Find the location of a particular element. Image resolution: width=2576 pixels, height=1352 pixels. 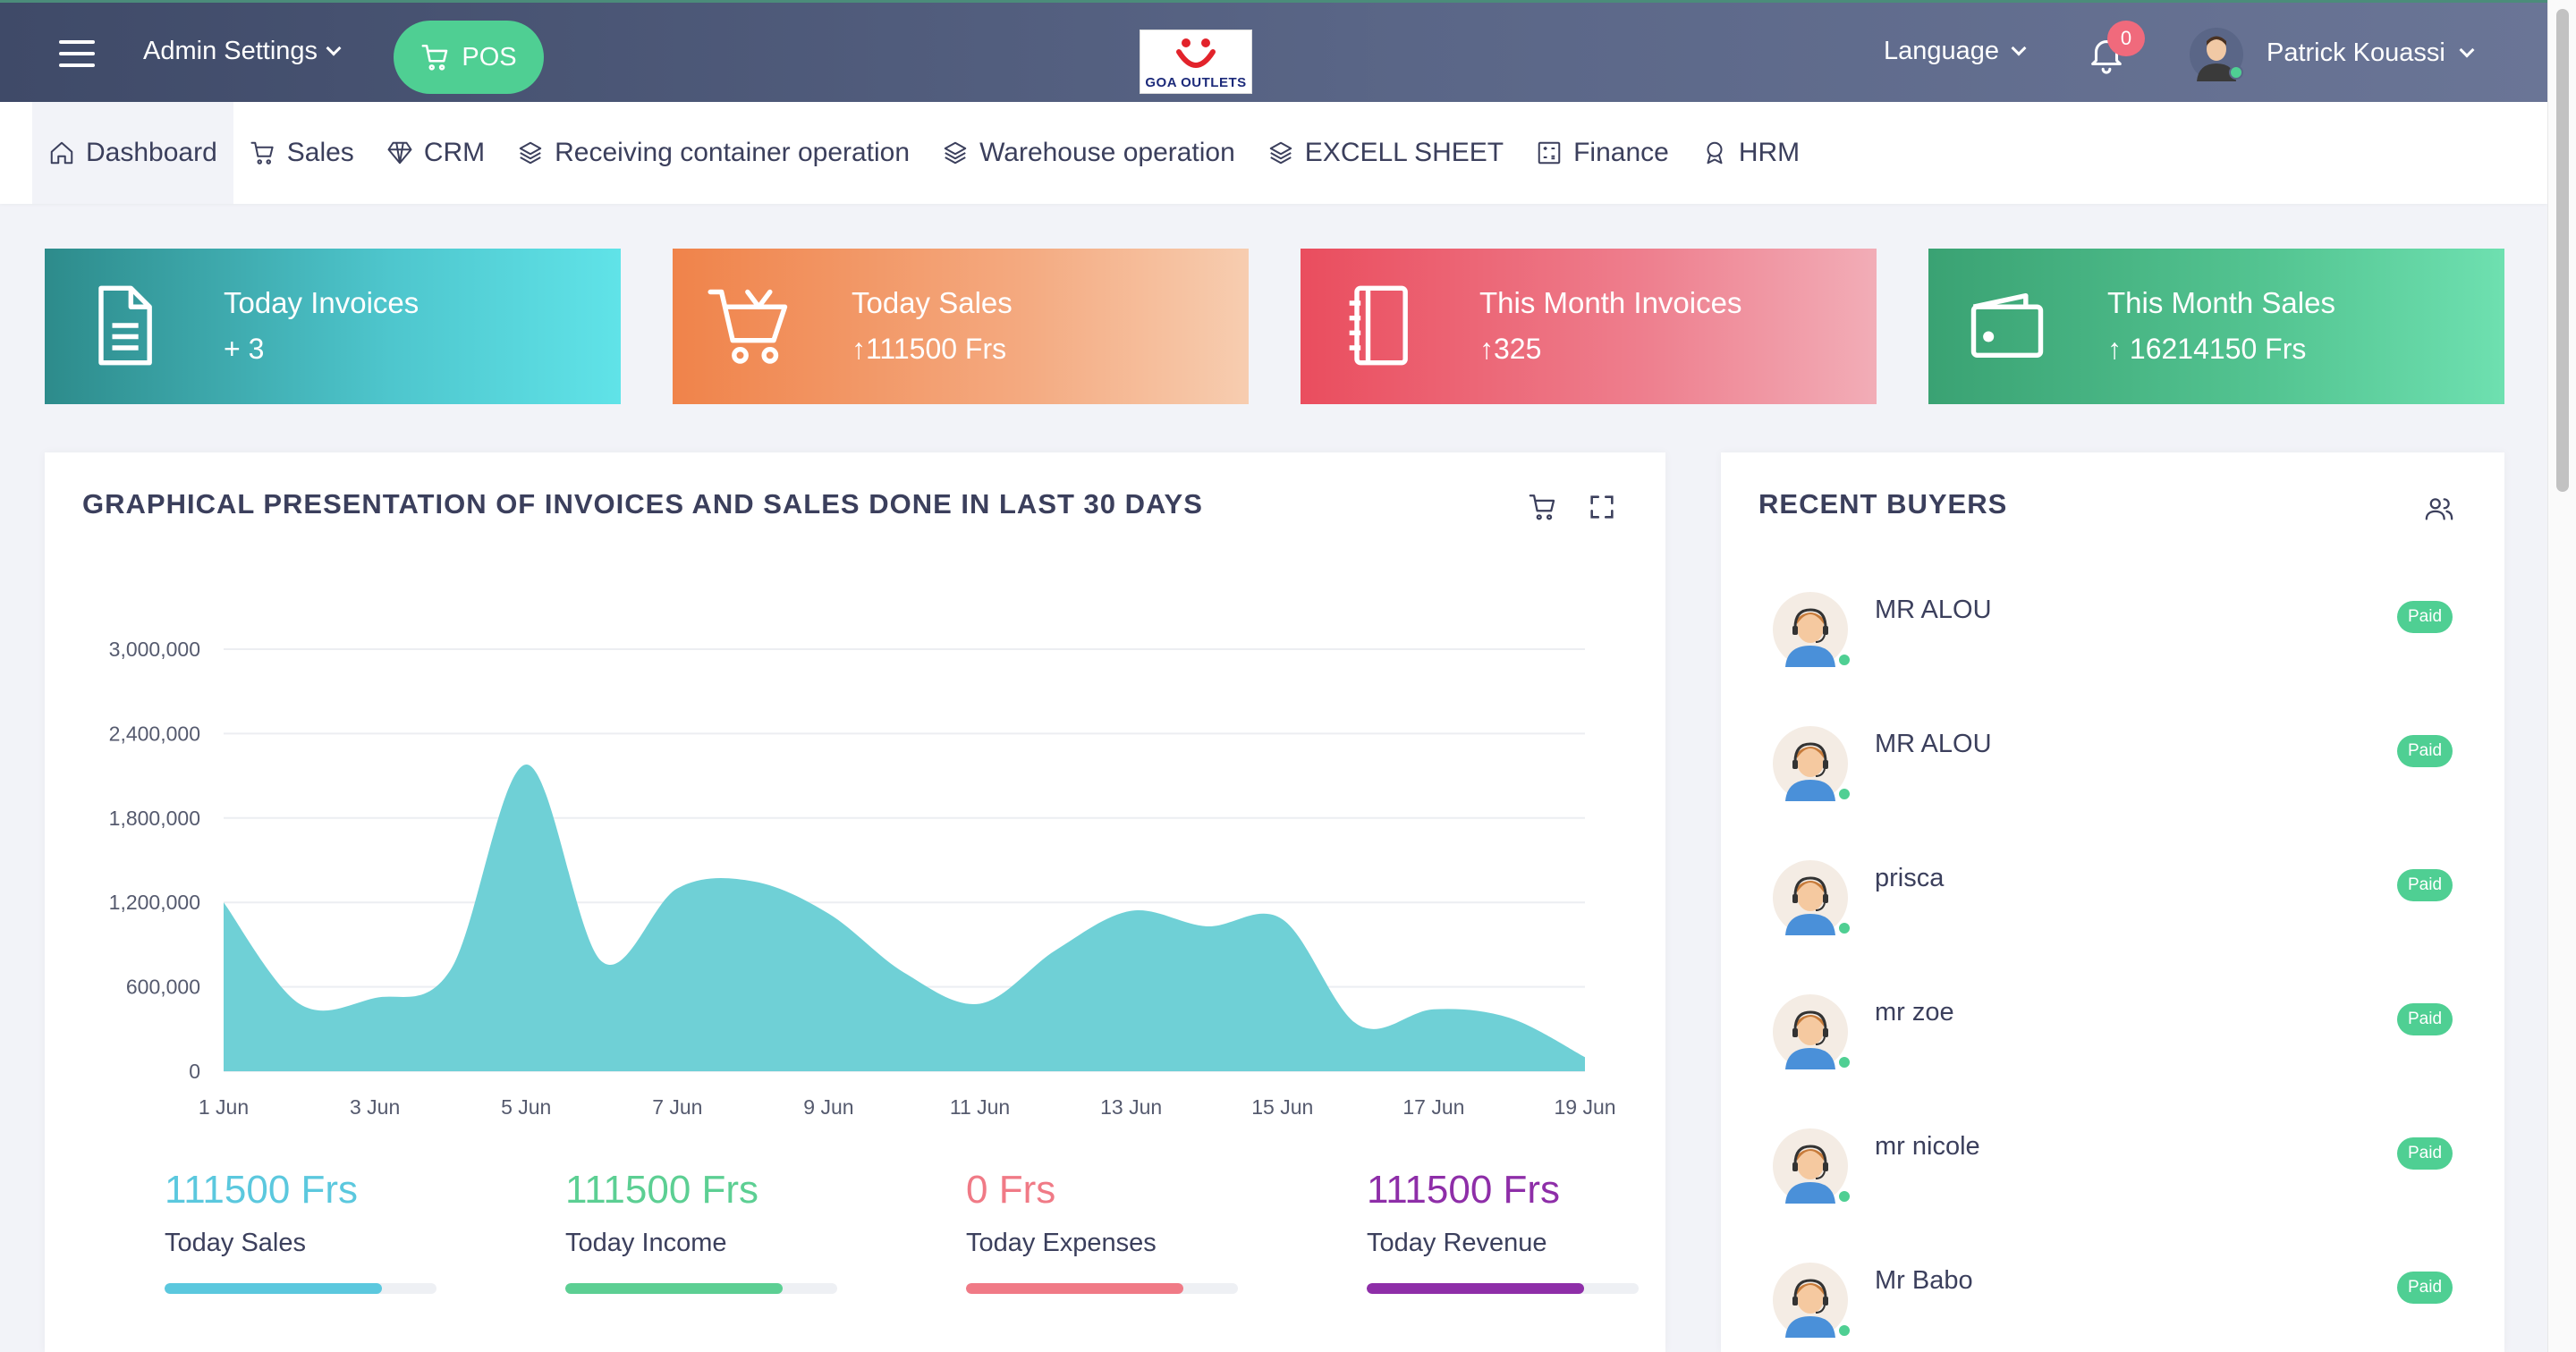

stat-label: This Month Sales is located at coordinates (2221, 302).